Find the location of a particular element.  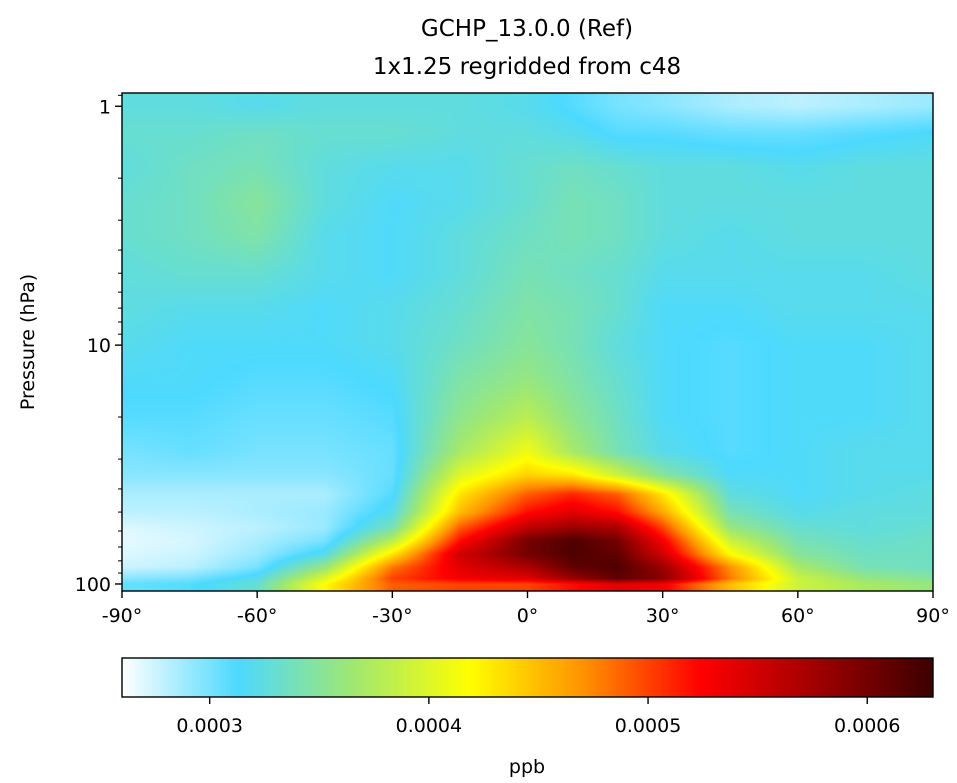

colorbar-frame is located at coordinates (527, 677).